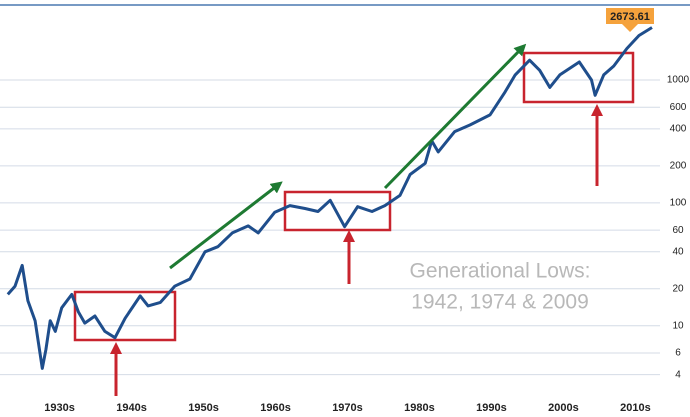 Image resolution: width=690 pixels, height=417 pixels. What do you see at coordinates (491, 408) in the screenshot?
I see `x-tick-label: 1990s` at bounding box center [491, 408].